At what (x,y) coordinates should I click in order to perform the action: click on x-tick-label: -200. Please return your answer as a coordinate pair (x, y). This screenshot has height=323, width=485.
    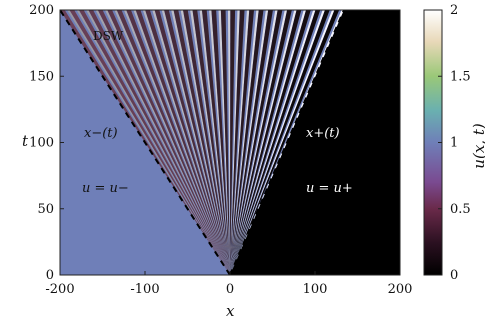
    Looking at the image, I should click on (59, 289).